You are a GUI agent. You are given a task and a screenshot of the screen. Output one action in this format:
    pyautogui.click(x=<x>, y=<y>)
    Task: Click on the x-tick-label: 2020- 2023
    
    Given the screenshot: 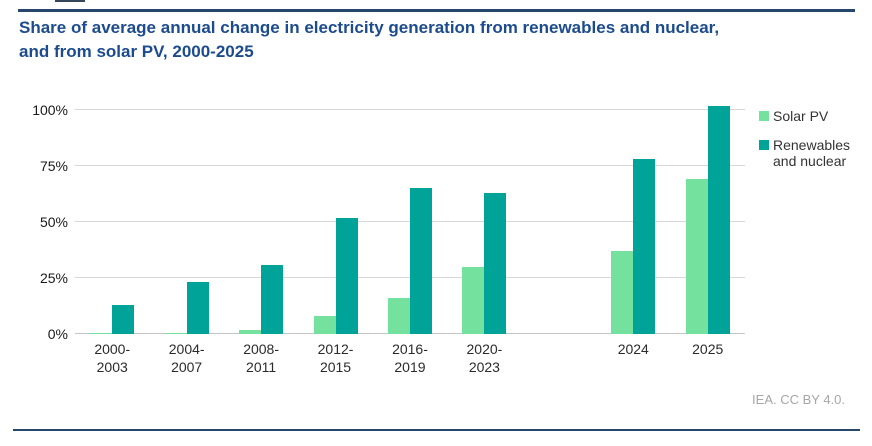 What is the action you would take?
    pyautogui.click(x=484, y=358)
    